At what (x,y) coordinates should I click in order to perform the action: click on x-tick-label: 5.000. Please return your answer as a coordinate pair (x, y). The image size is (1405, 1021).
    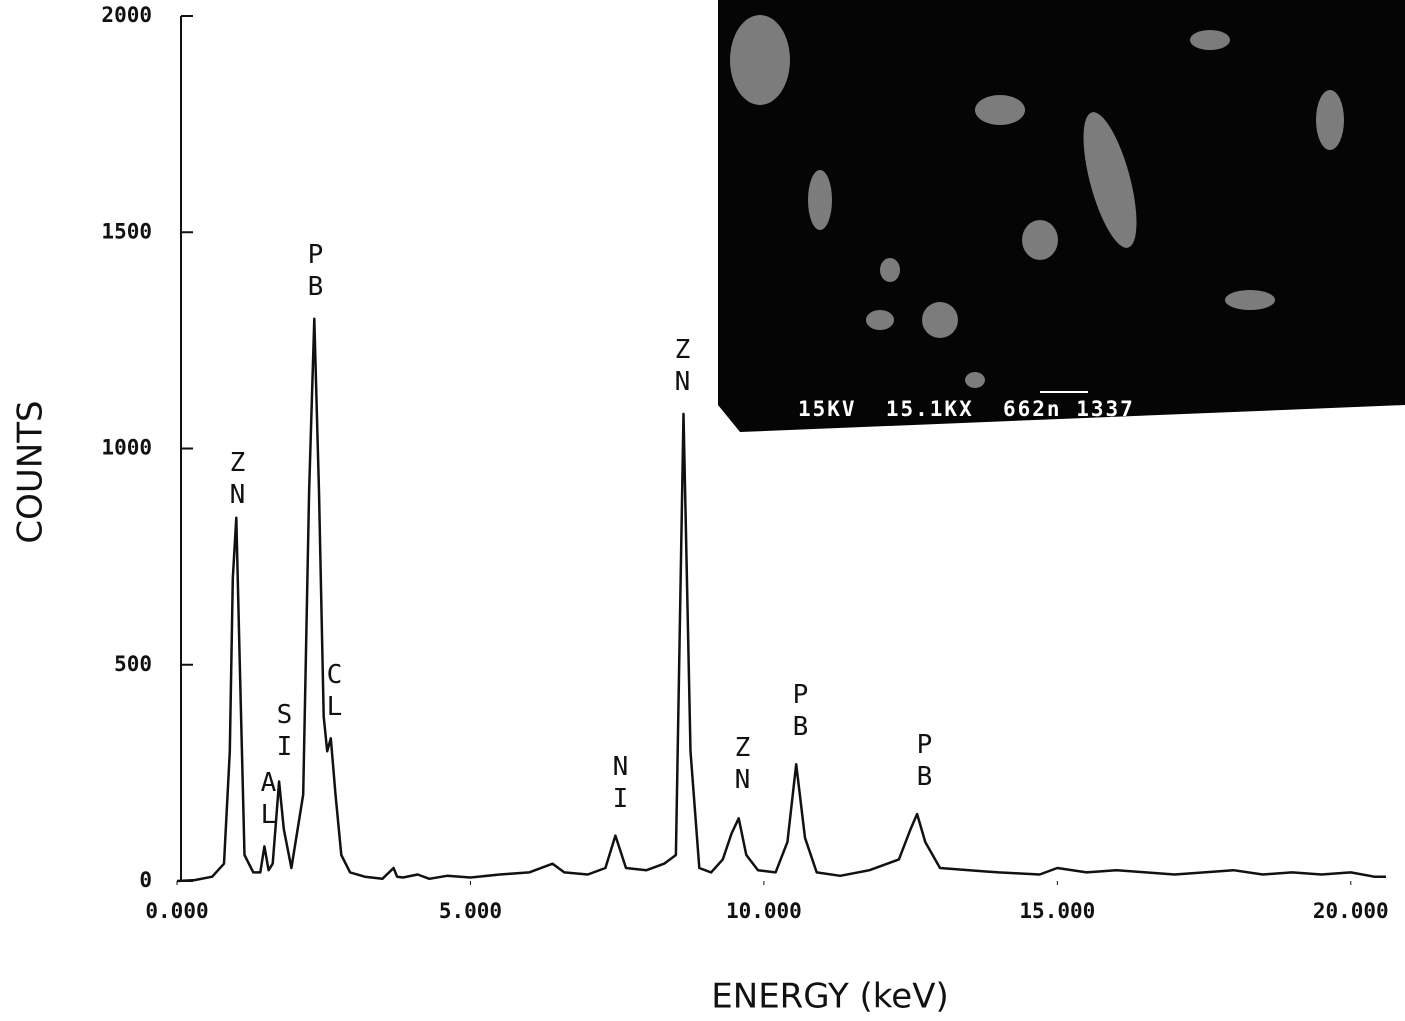
    Looking at the image, I should click on (470, 911).